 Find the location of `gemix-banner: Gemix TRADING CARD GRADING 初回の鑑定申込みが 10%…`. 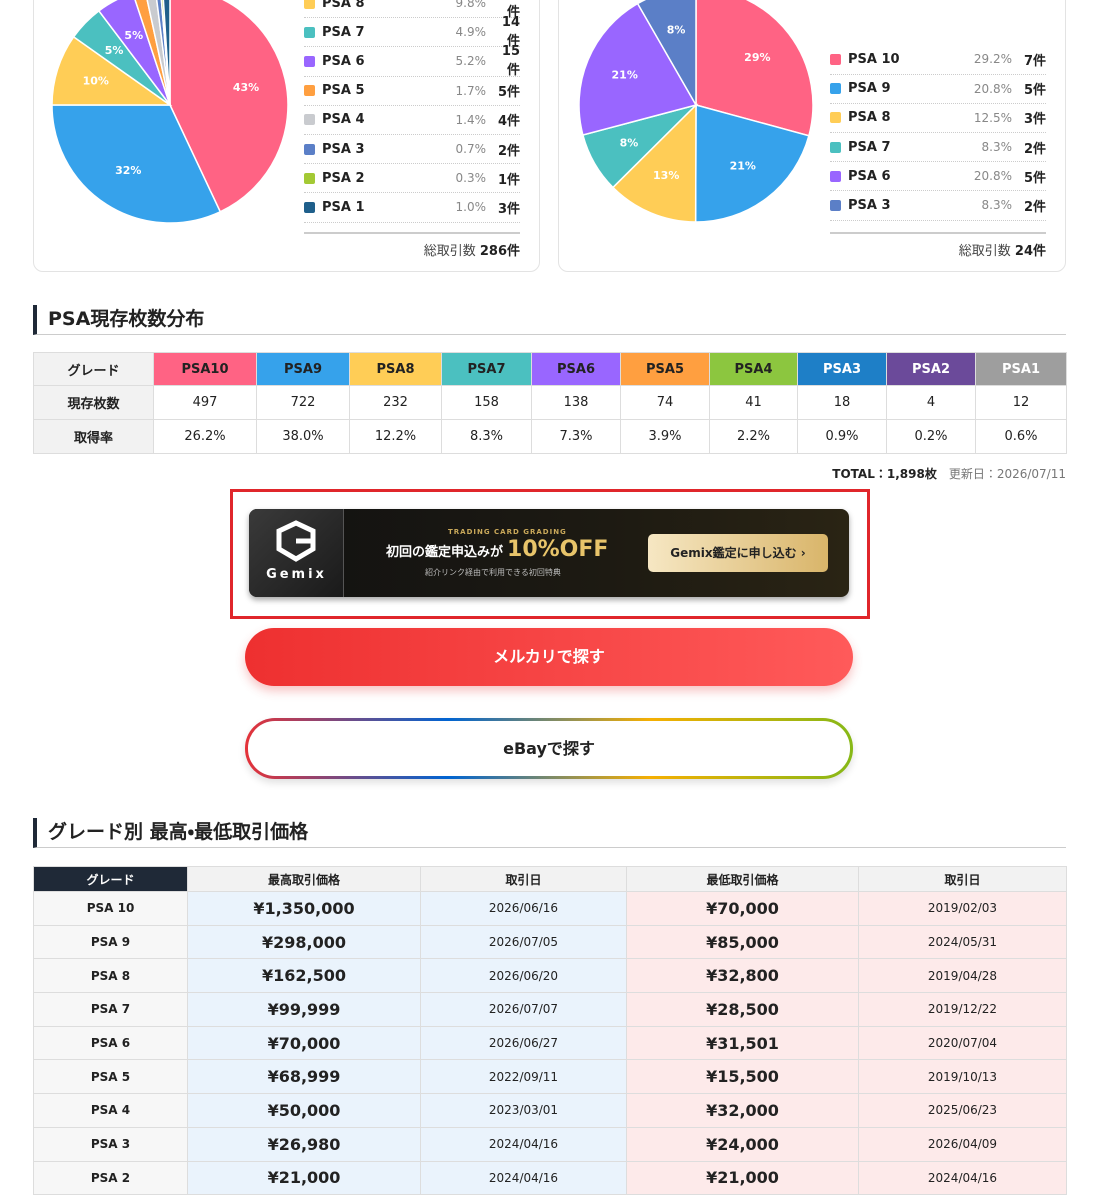

gemix-banner: Gemix TRADING CARD GRADING 初回の鑑定申込みが 10%… is located at coordinates (549, 553).